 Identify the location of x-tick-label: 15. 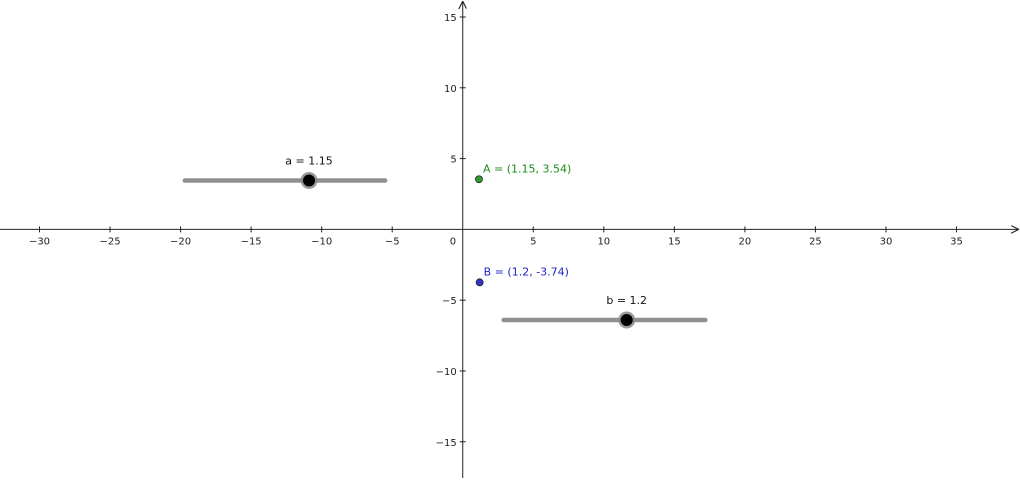
(674, 241).